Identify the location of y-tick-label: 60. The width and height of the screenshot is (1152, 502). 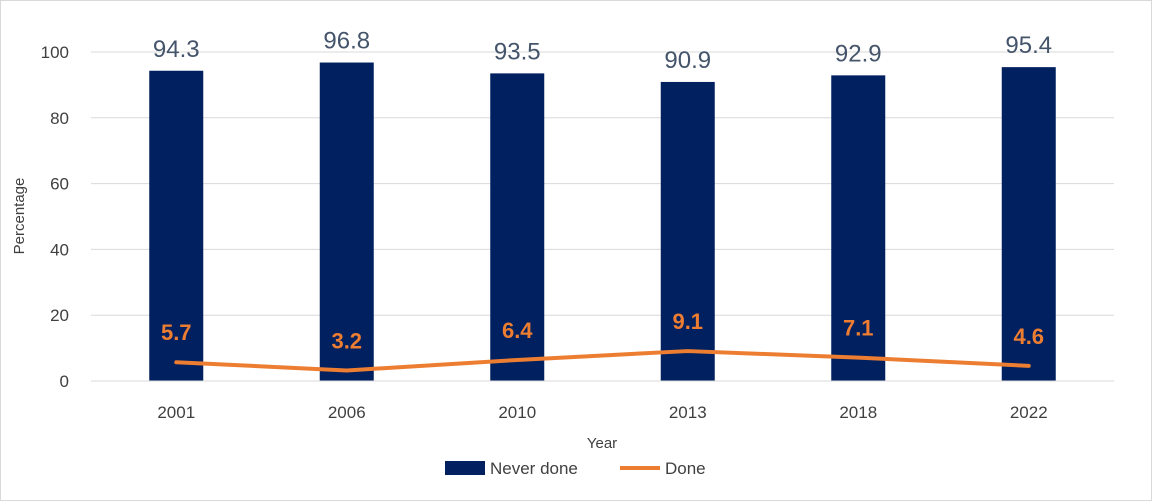
(59, 184).